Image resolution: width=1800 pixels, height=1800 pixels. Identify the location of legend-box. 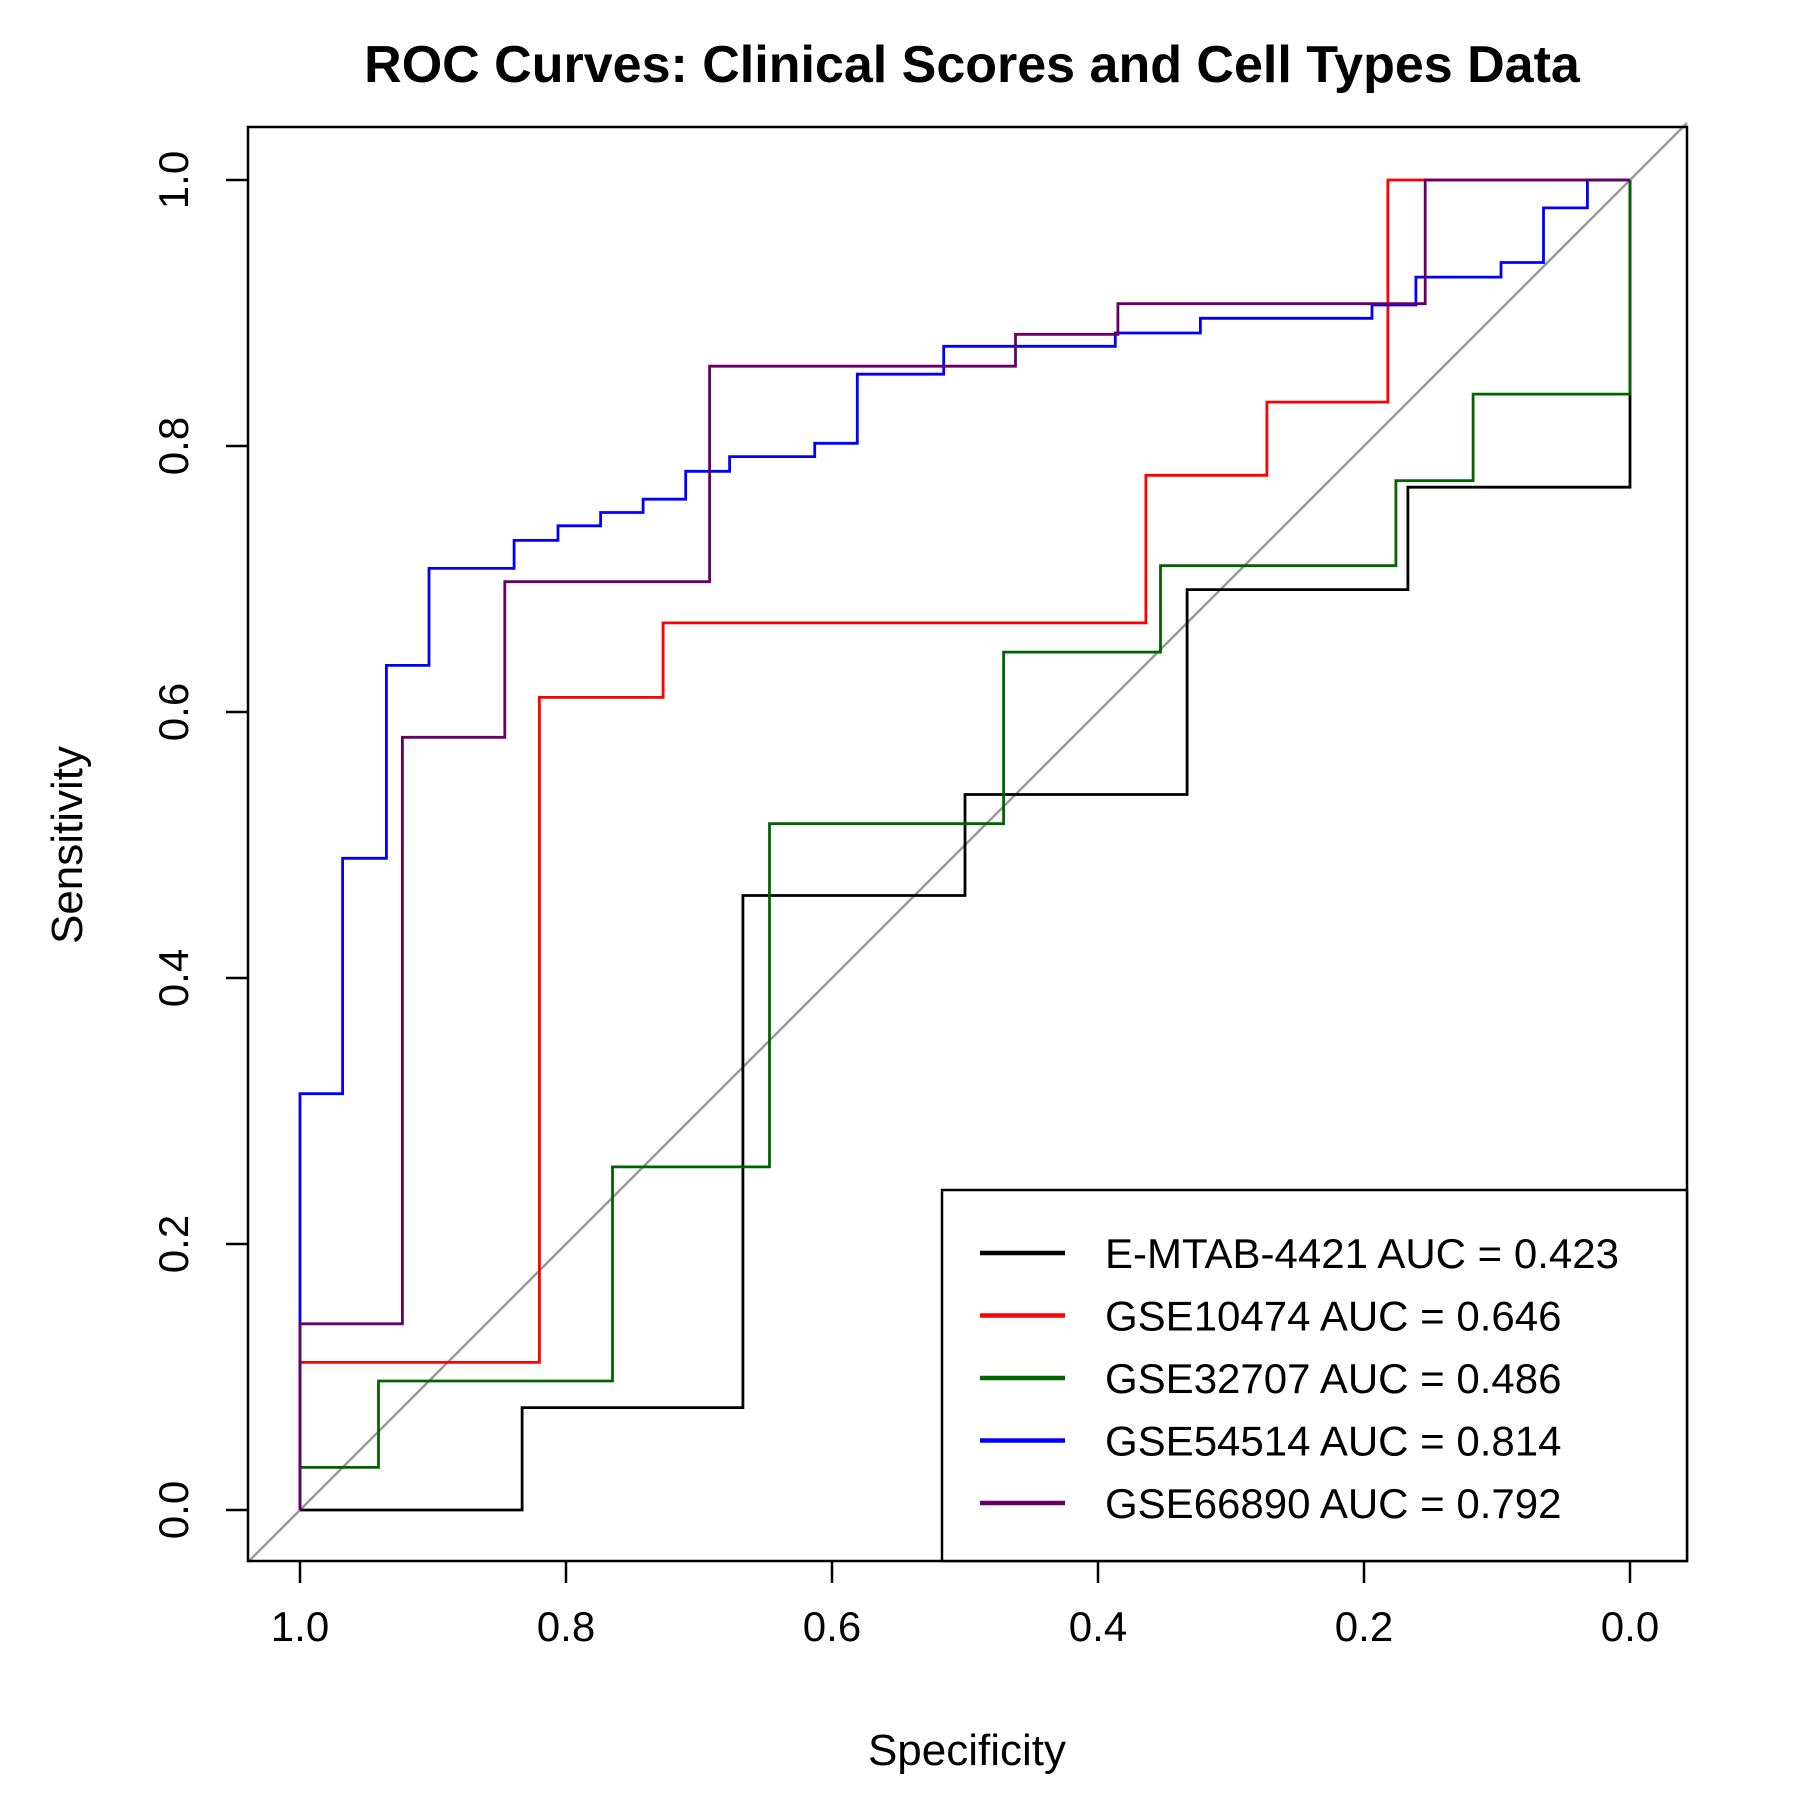
(1314, 1375).